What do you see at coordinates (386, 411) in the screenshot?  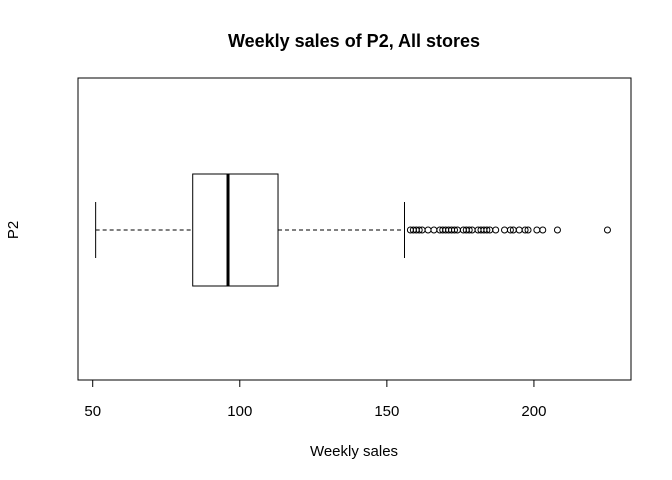 I see `x-tick-label: 150` at bounding box center [386, 411].